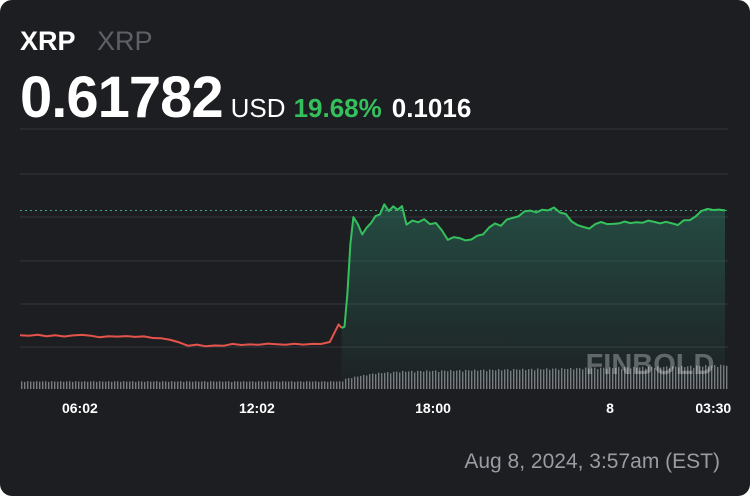 Image resolution: width=750 pixels, height=496 pixels. What do you see at coordinates (610, 408) in the screenshot?
I see `x-tick-label: 8` at bounding box center [610, 408].